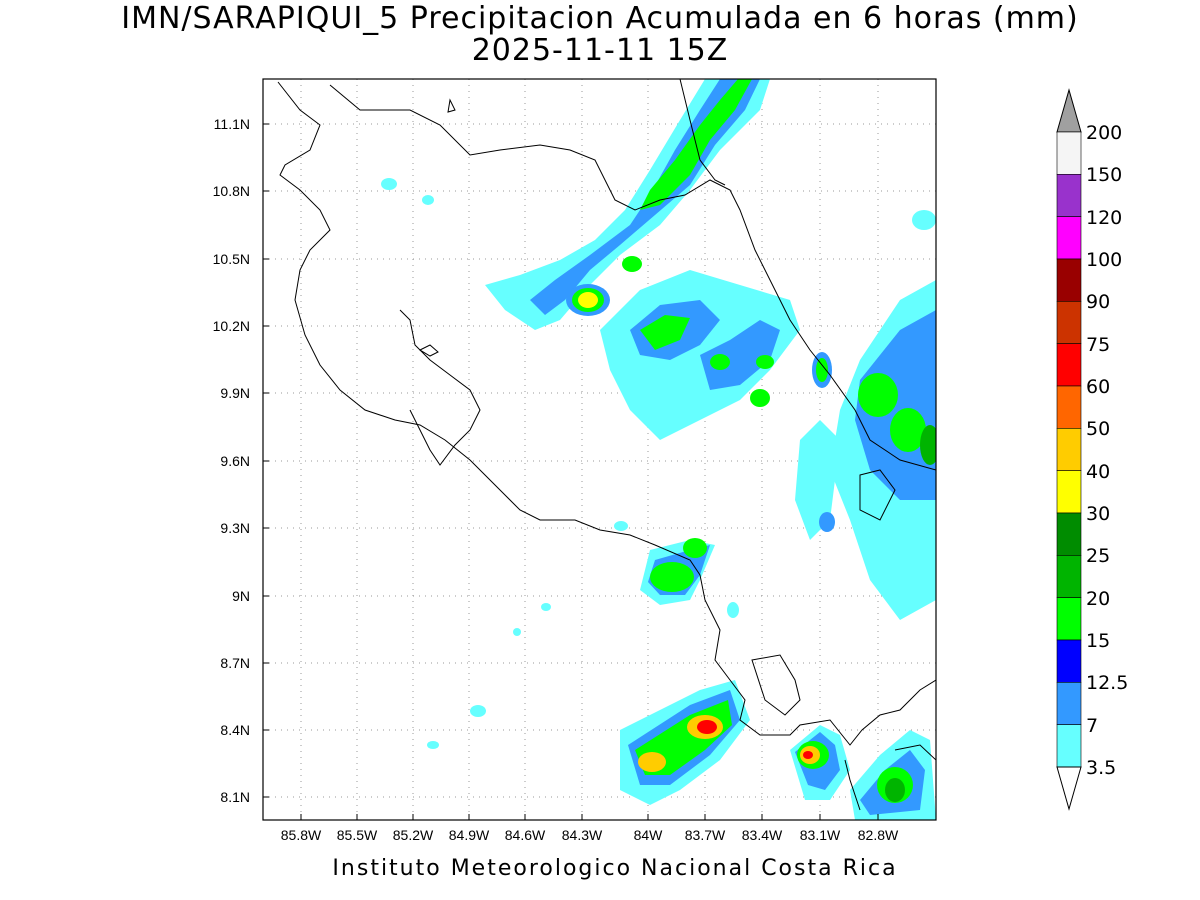 This screenshot has width=1200, height=900. I want to click on colorbar-label: 40, so click(1098, 472).